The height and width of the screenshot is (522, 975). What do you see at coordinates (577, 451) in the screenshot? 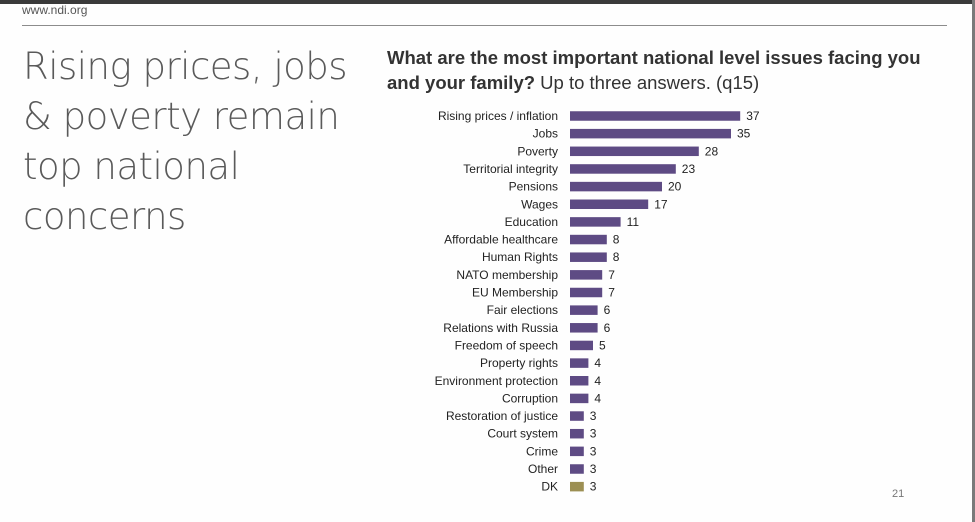
I see `bar-crime` at bounding box center [577, 451].